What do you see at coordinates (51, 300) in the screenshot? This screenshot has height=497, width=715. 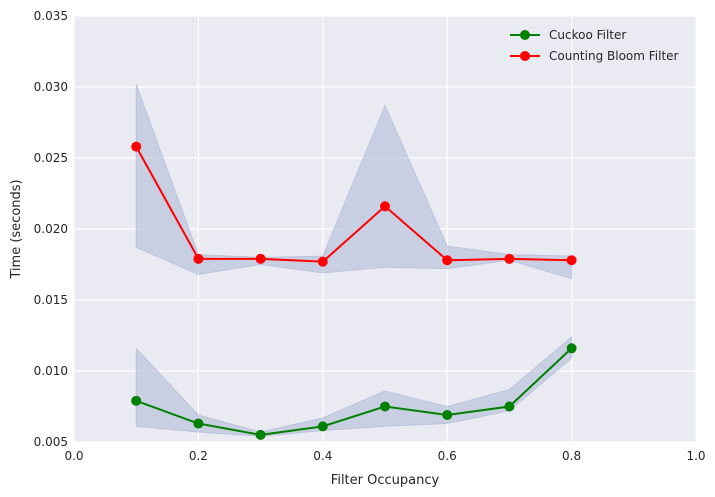 I see `y-tick-label: 0.015` at bounding box center [51, 300].